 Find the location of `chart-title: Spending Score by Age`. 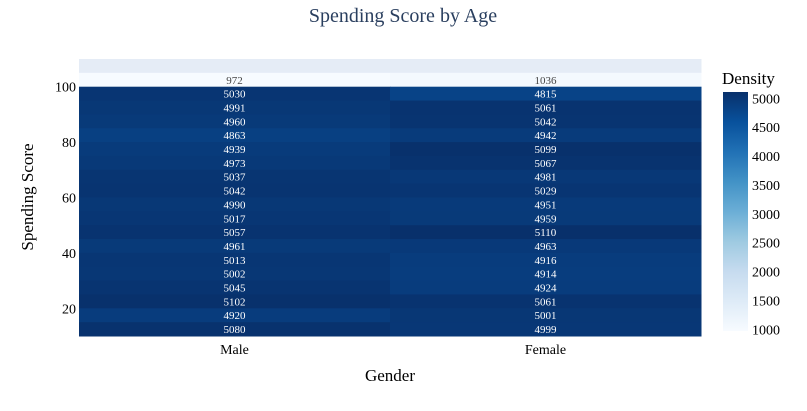

chart-title: Spending Score by Age is located at coordinates (403, 16).